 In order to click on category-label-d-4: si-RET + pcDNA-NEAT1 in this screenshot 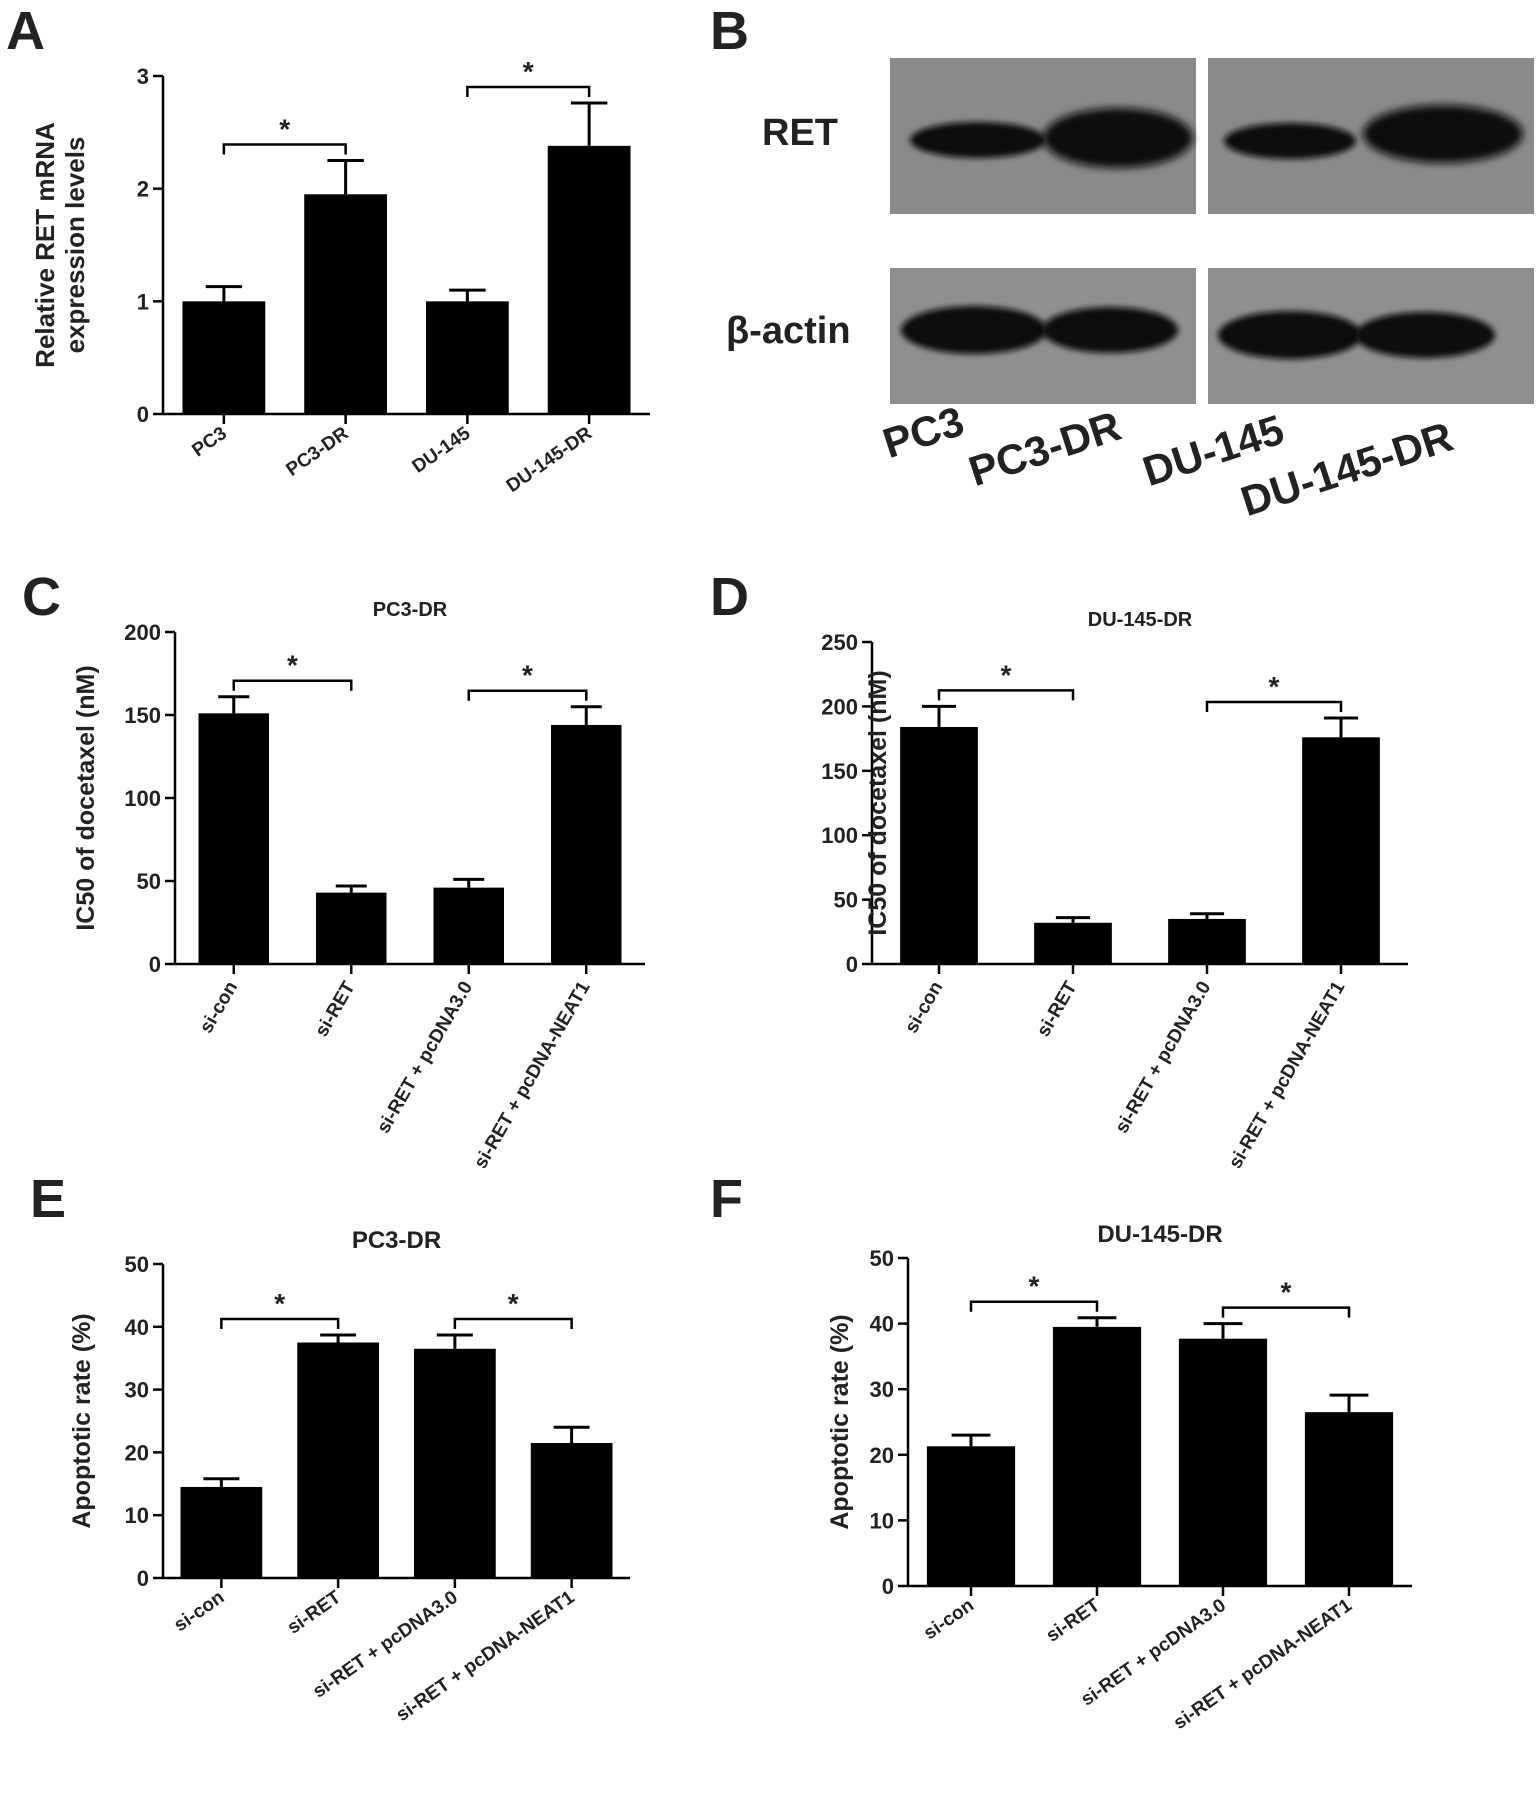, I will do `click(1287, 1075)`.